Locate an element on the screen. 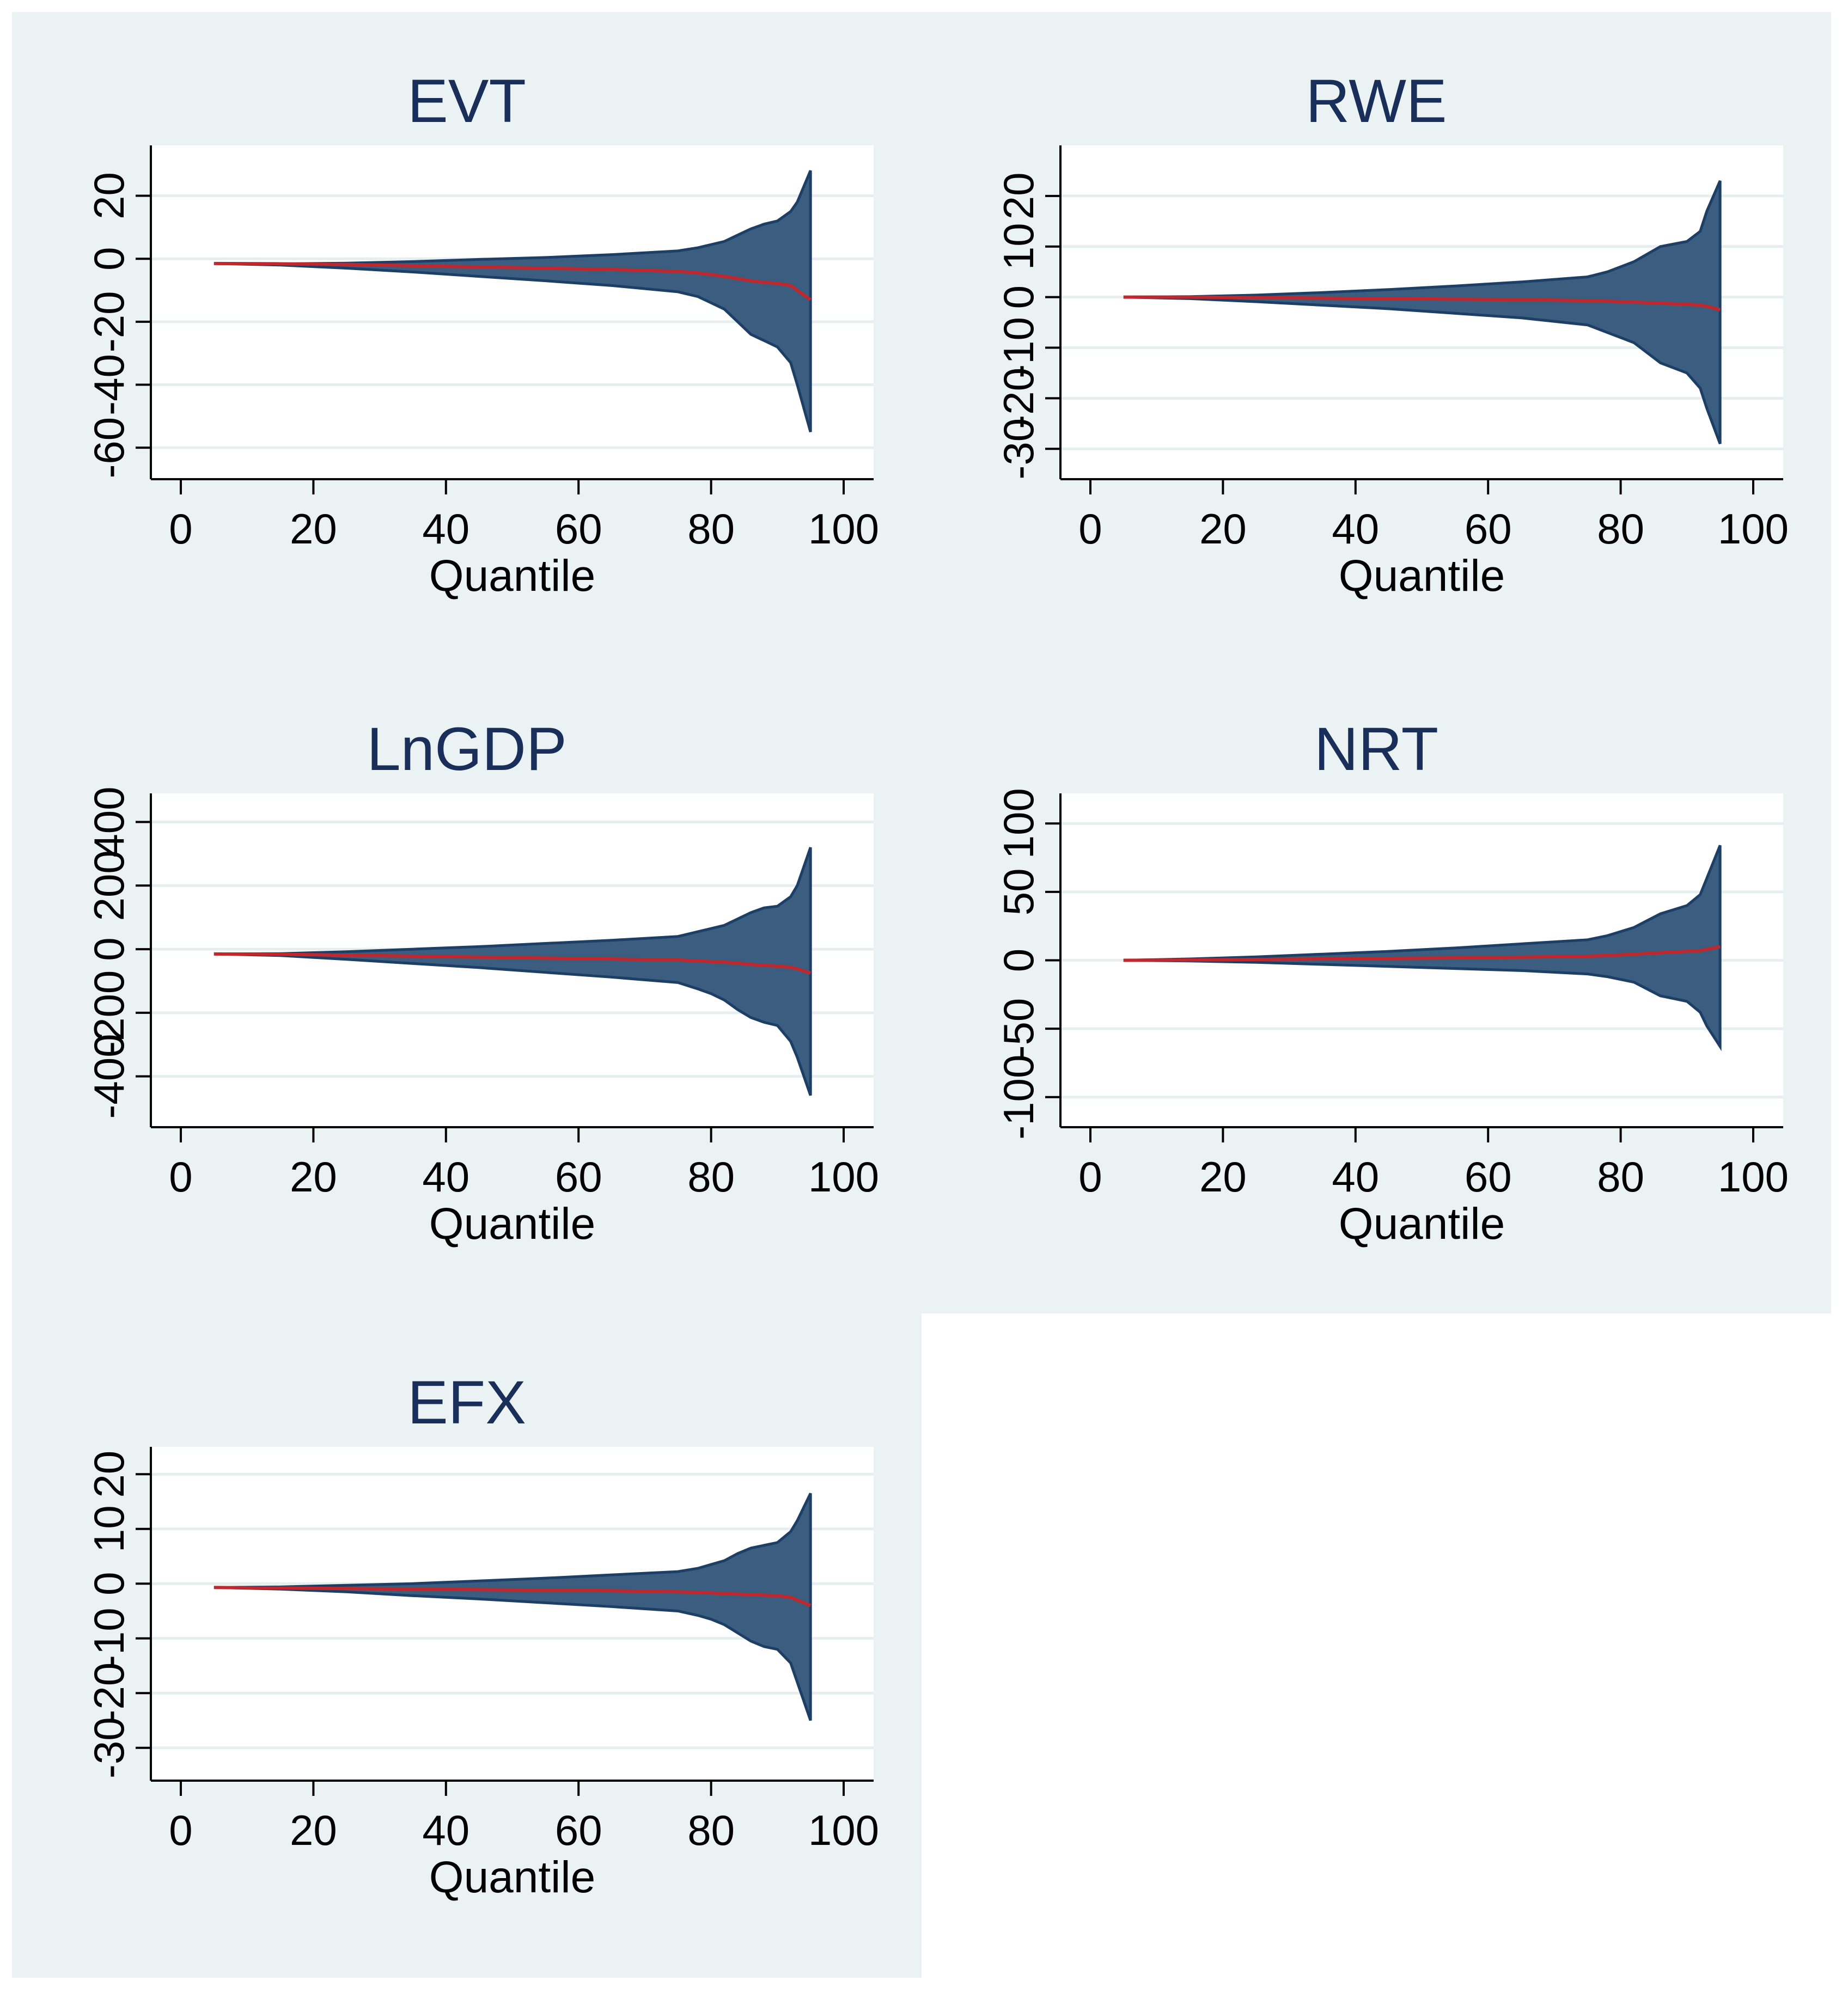 This screenshot has height=1999, width=1848. chart-title: NRT is located at coordinates (1376, 749).